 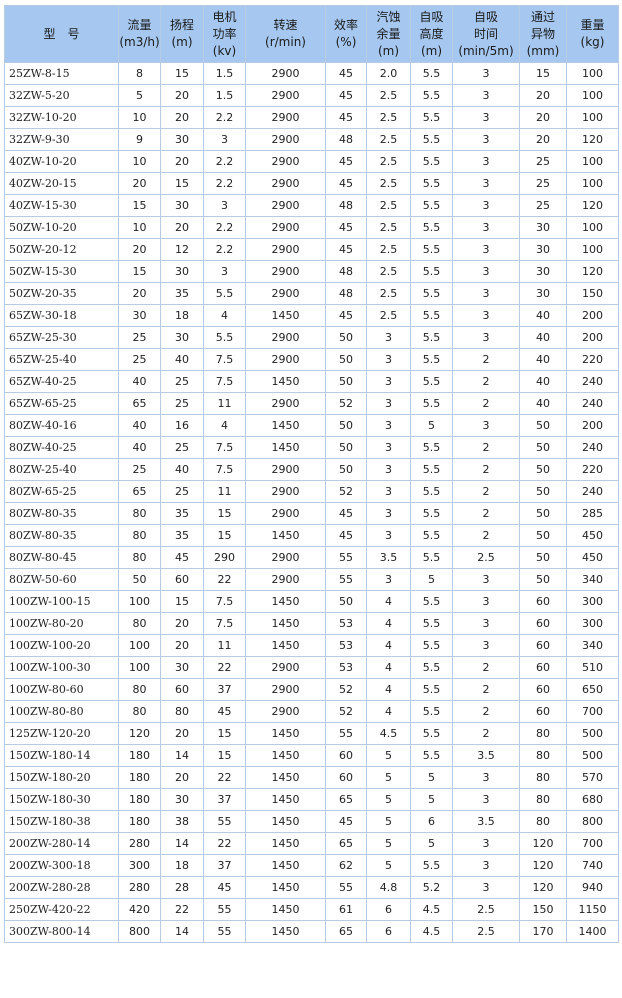 I want to click on header-text: (kg), so click(x=592, y=42).